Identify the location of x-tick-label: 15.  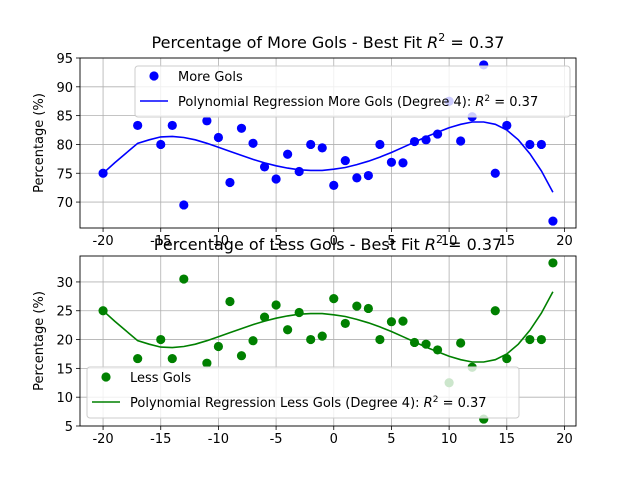
(507, 439).